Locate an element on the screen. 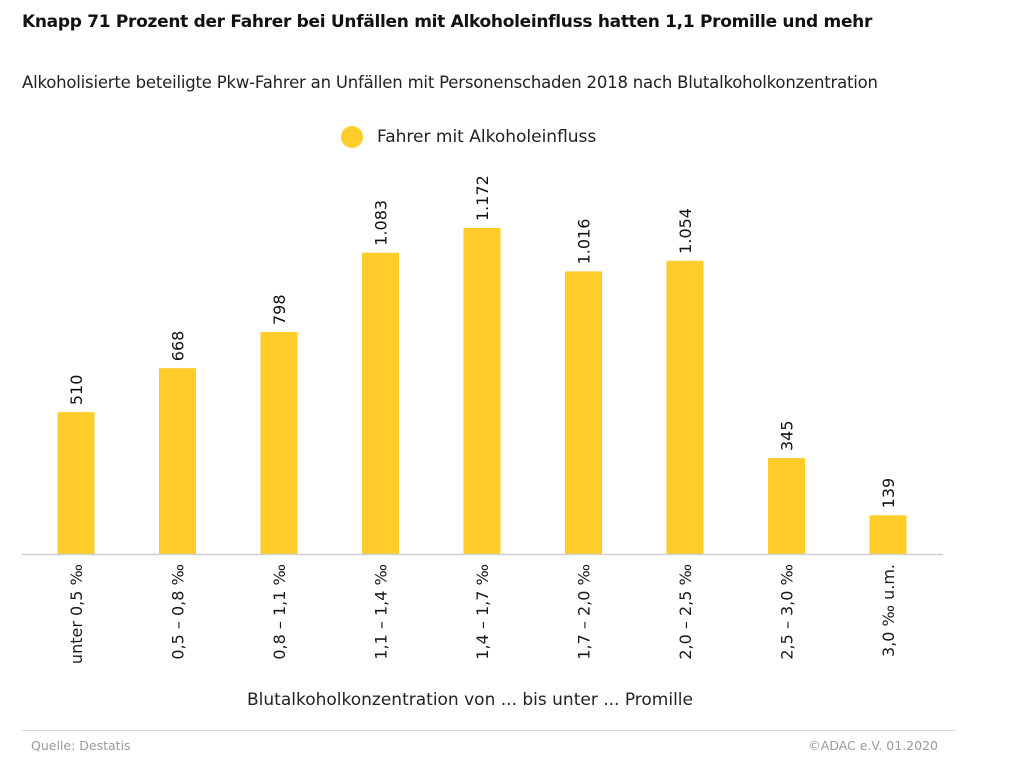 The image size is (1020, 766). copyright-note: ©ADAC e.V. 01.2020 is located at coordinates (873, 745).